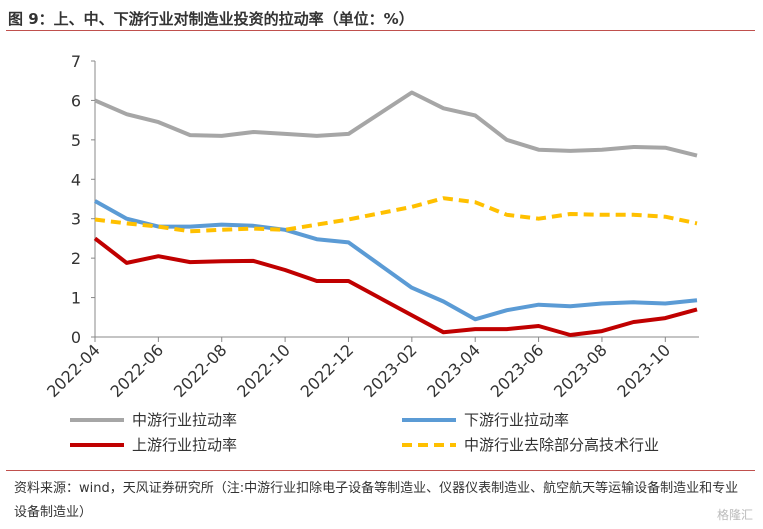 The width and height of the screenshot is (763, 529). Describe the element at coordinates (517, 370) in the screenshot. I see `x-tick-label: 2023-06` at that location.